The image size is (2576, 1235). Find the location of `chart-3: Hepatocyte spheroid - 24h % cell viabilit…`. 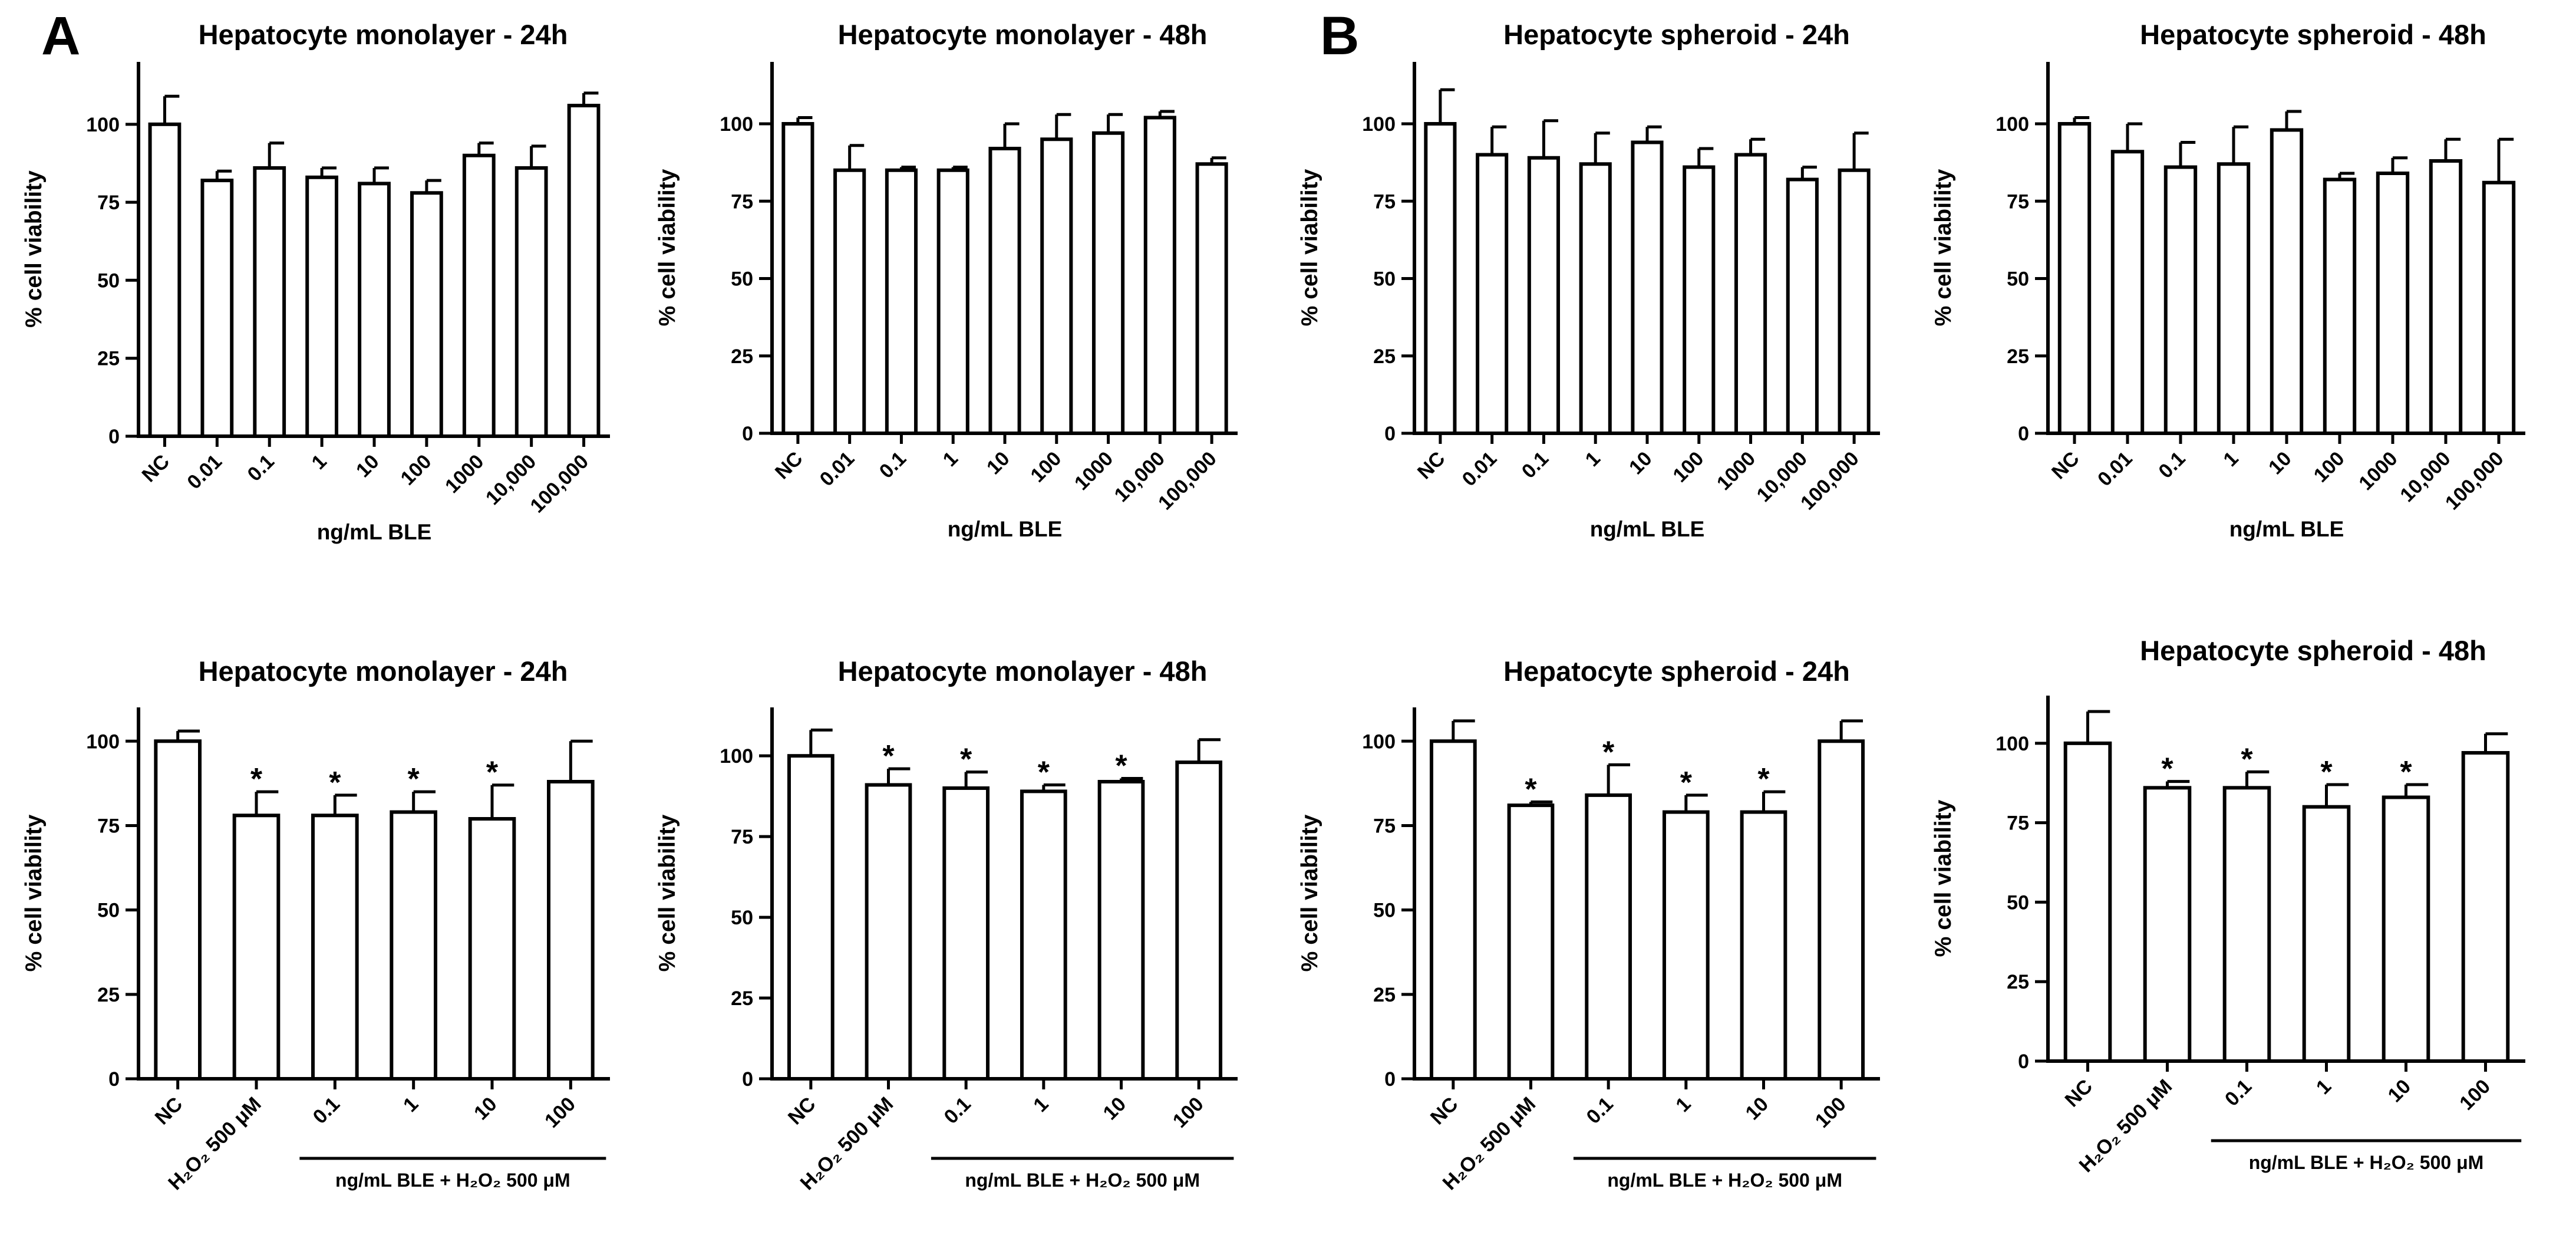

chart-3: Hepatocyte spheroid - 24h % cell viabilit… is located at coordinates (1589, 280).